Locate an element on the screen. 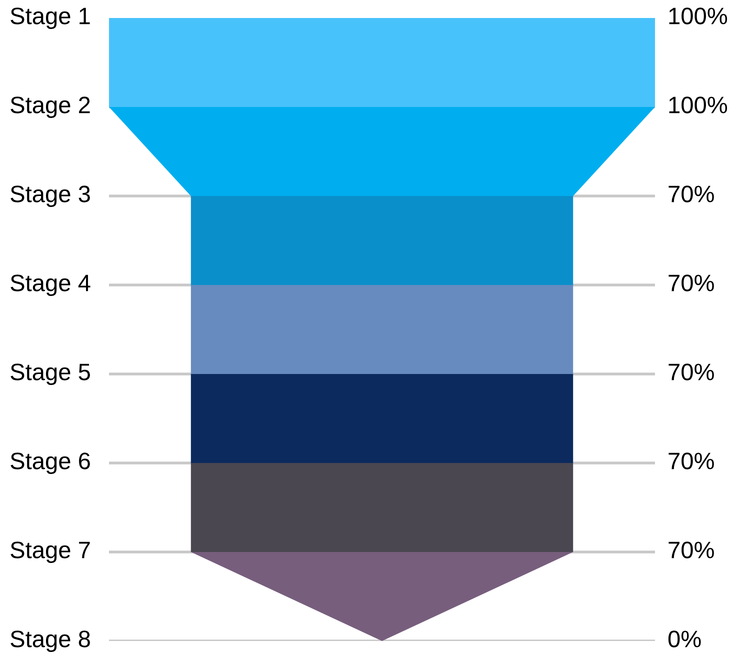 The width and height of the screenshot is (735, 655). category-label: Stage 4 is located at coordinates (50, 285).